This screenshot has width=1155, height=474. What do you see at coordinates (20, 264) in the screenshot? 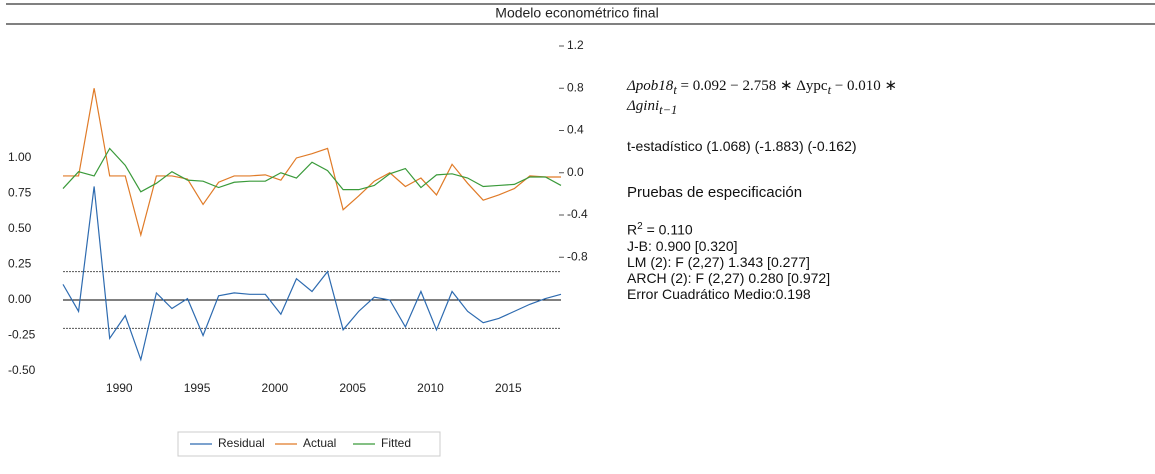
I see `y-tick-label: 0.25` at bounding box center [20, 264].